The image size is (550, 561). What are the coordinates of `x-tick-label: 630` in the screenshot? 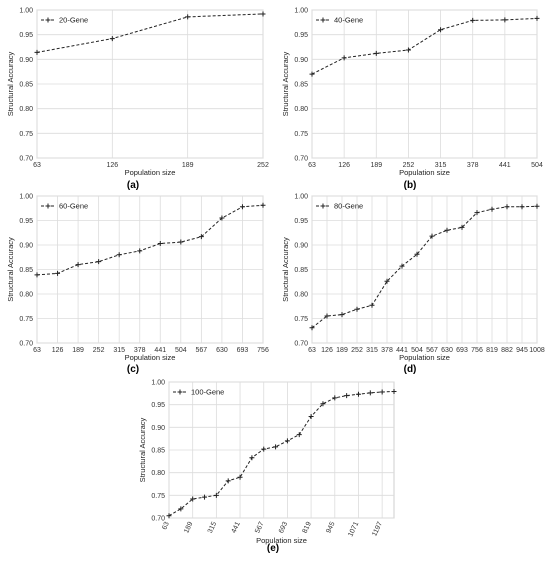 It's located at (222, 350).